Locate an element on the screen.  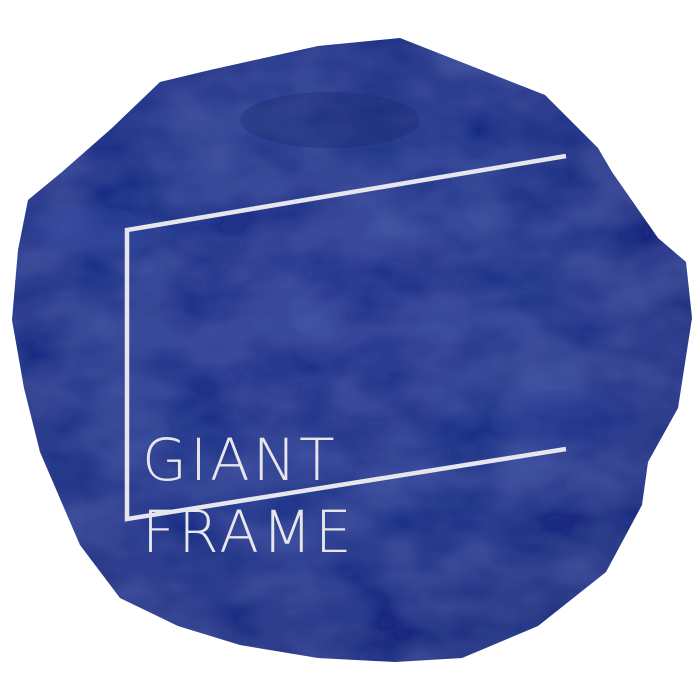
wordmark-line-giant: GIANT is located at coordinates (240, 460).